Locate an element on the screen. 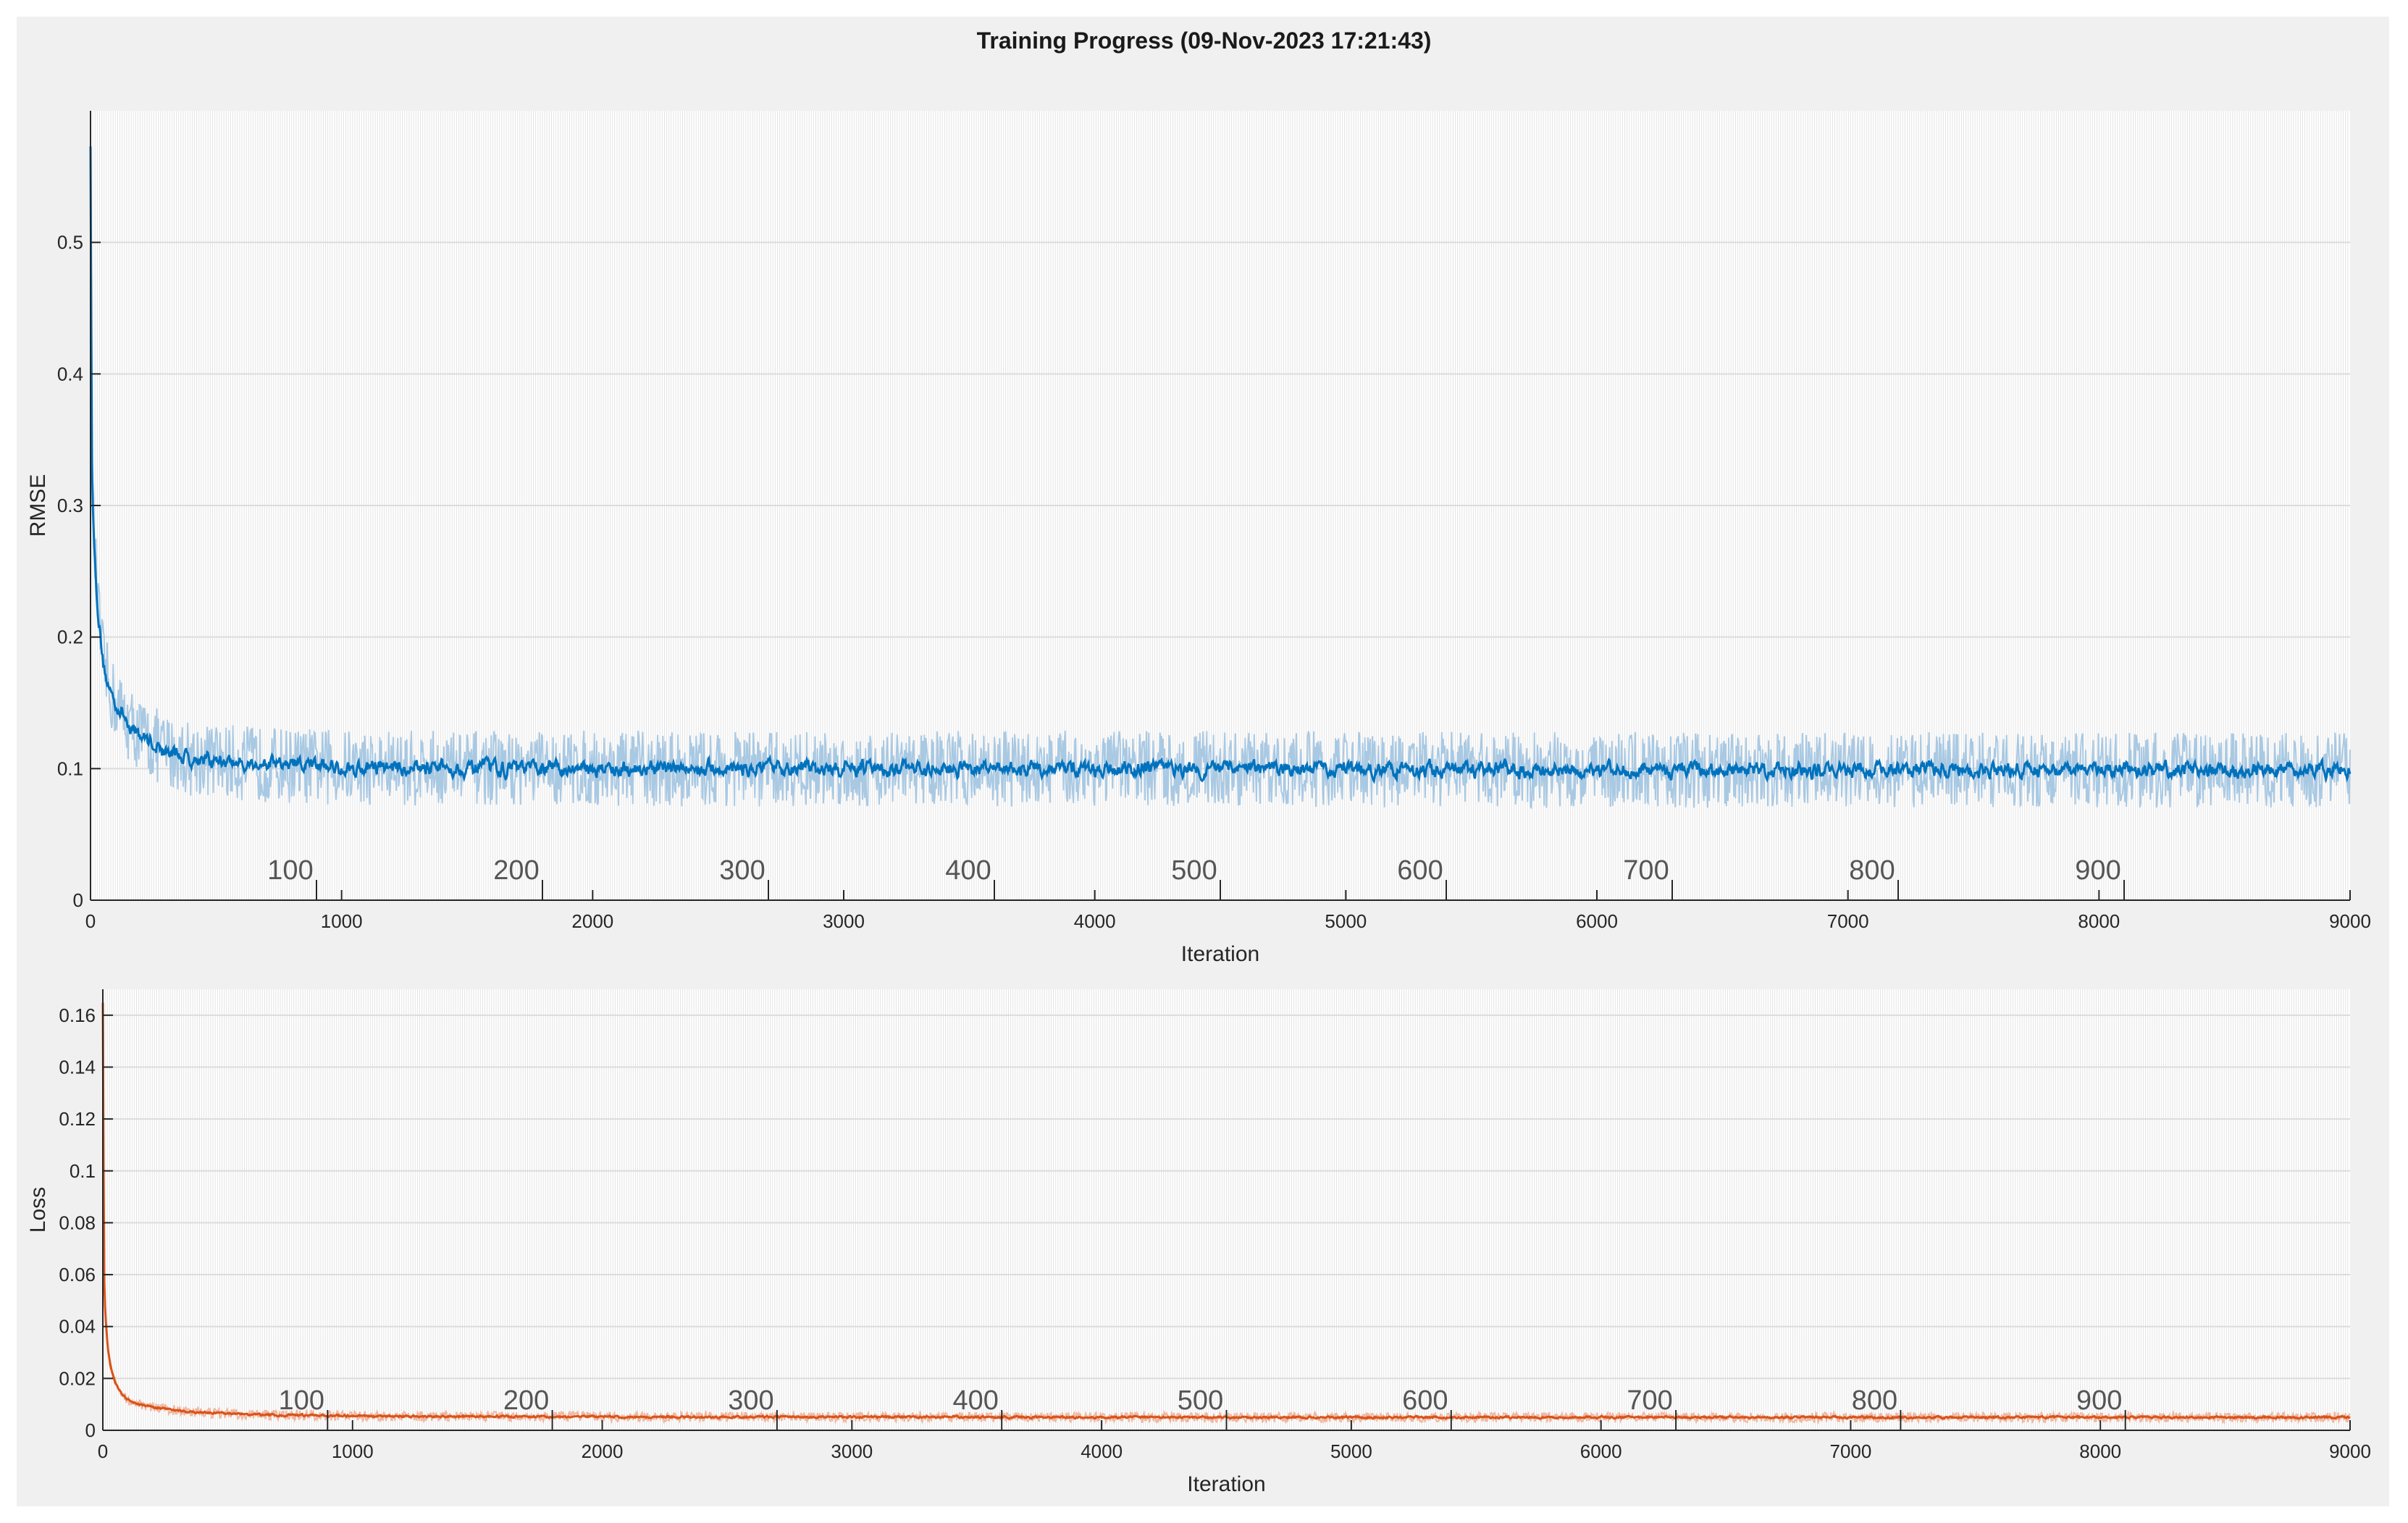 The image size is (2408, 1523). rmse-y-tick-label: 0.1 is located at coordinates (70, 768).